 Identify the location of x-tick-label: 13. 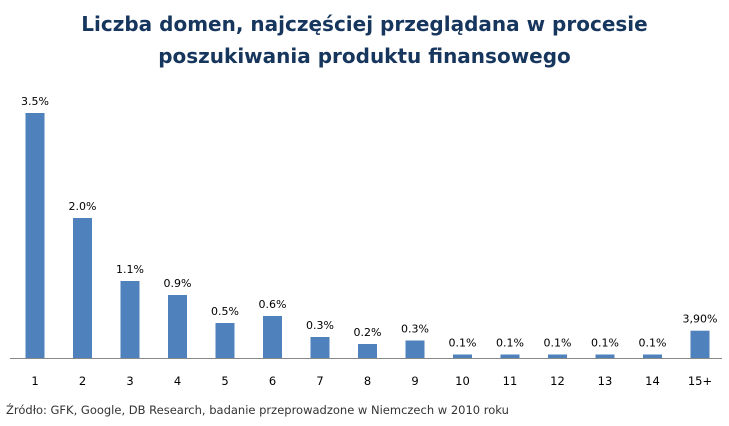
(605, 381).